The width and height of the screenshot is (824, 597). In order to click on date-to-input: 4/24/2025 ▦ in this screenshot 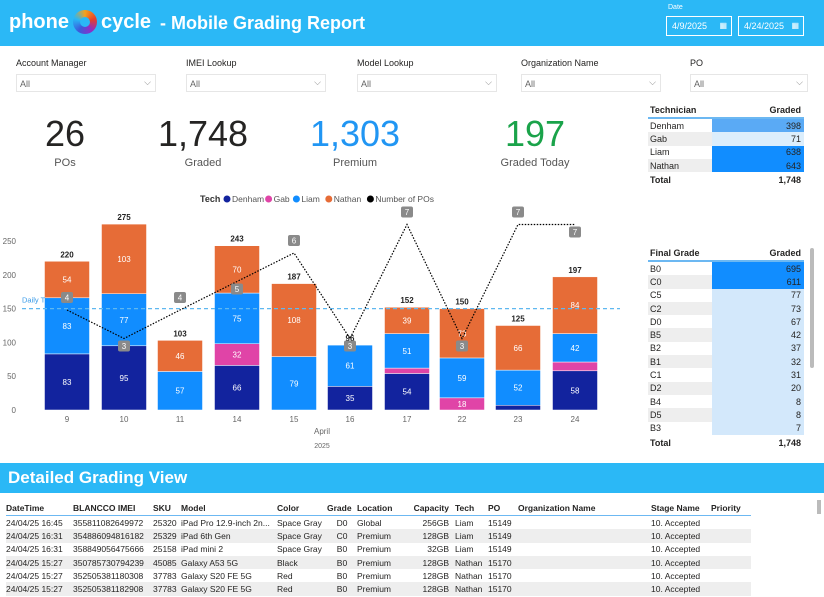, I will do `click(771, 26)`.